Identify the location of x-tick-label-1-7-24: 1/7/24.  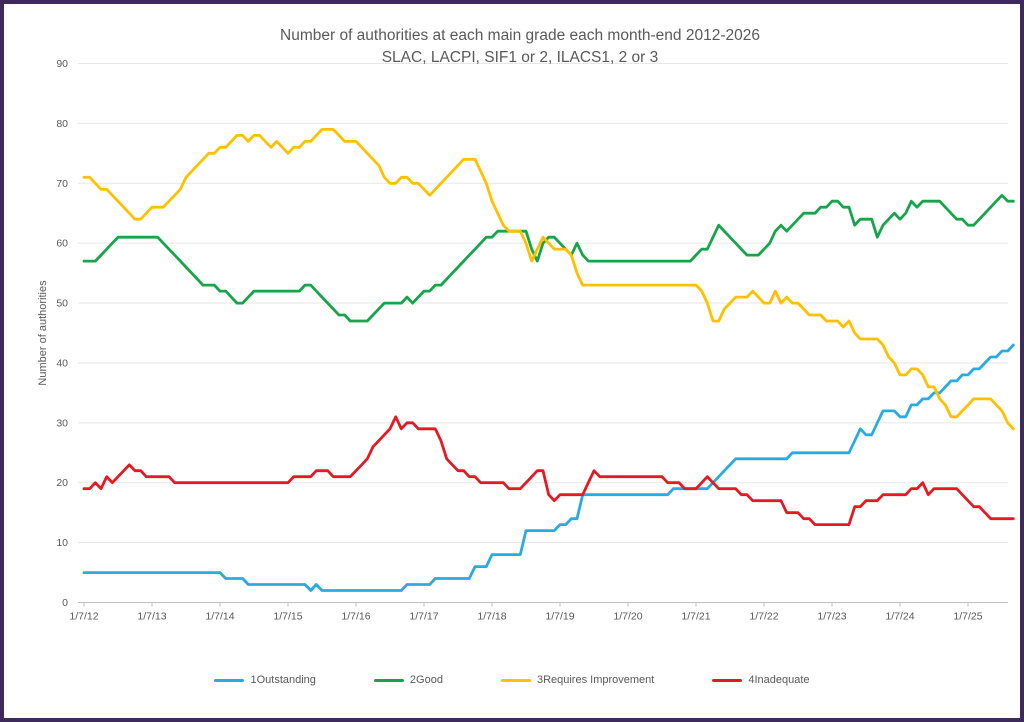
(899, 617).